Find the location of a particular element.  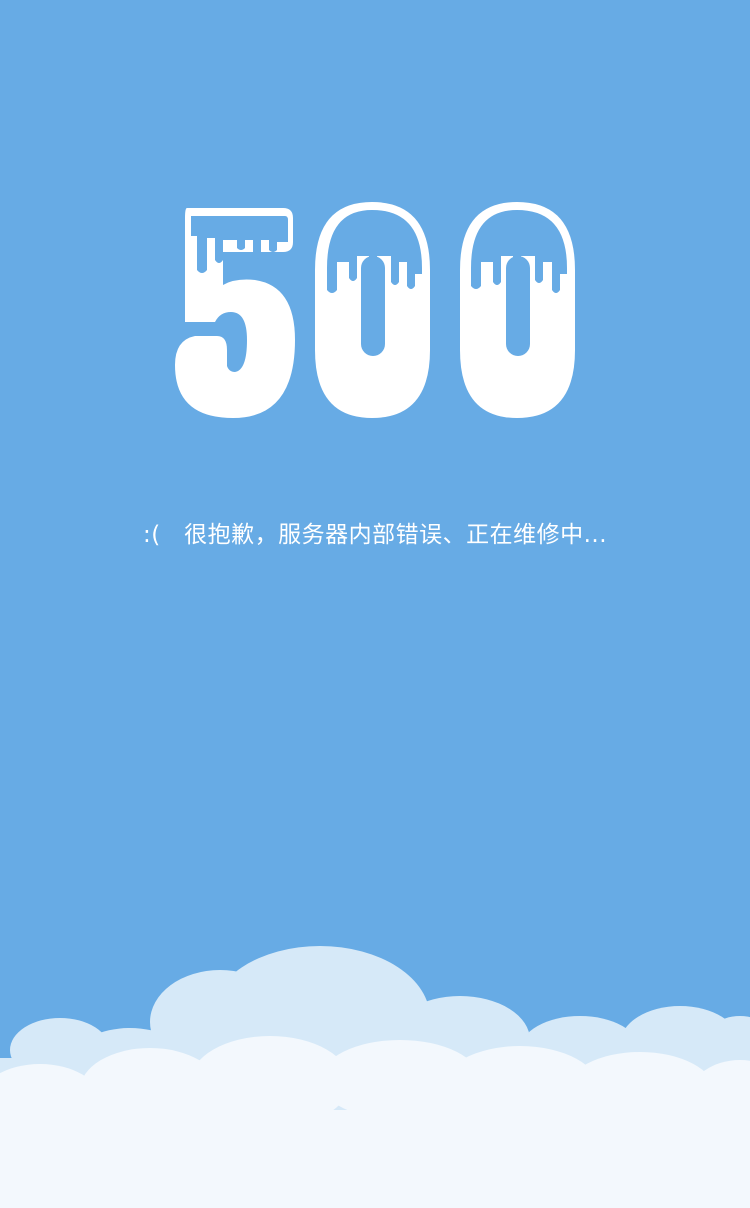

cloud-front is located at coordinates (375, 1122).